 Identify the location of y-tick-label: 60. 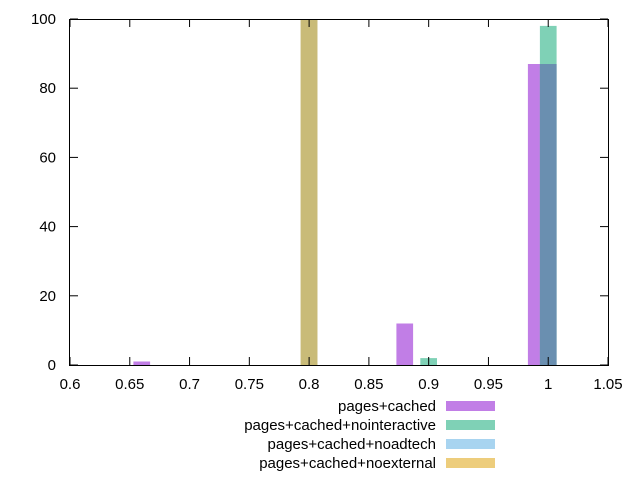
(47, 157).